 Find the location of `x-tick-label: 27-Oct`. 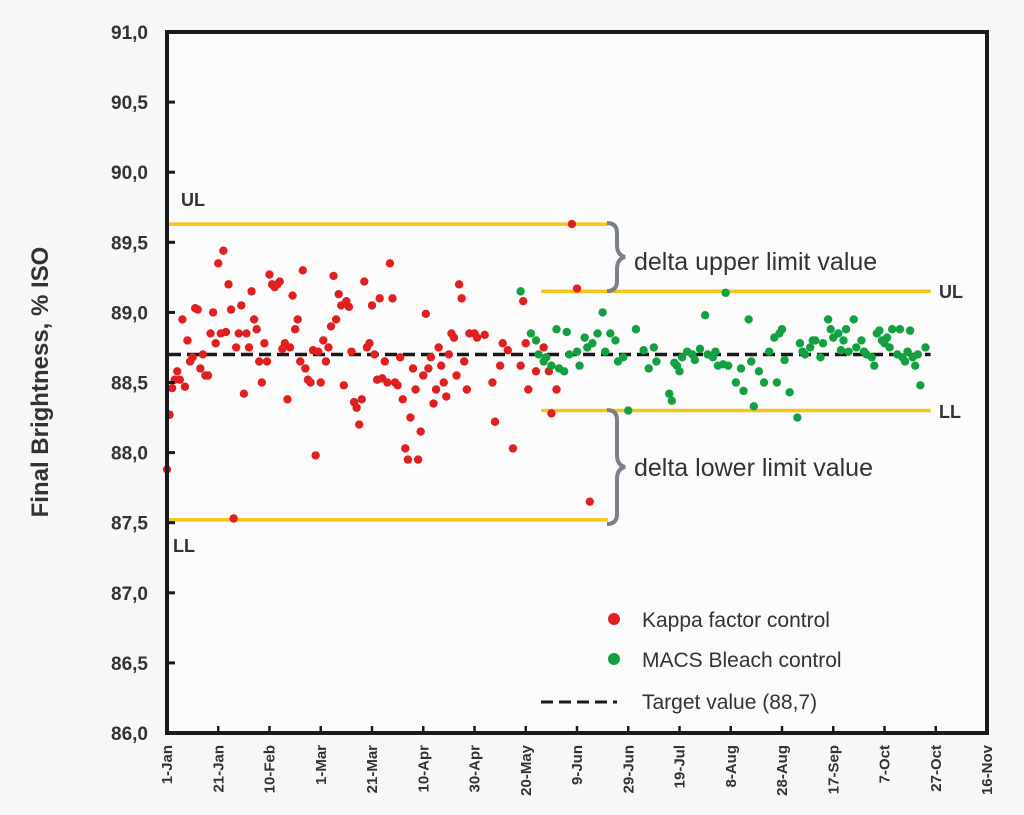

x-tick-label: 27-Oct is located at coordinates (936, 768).